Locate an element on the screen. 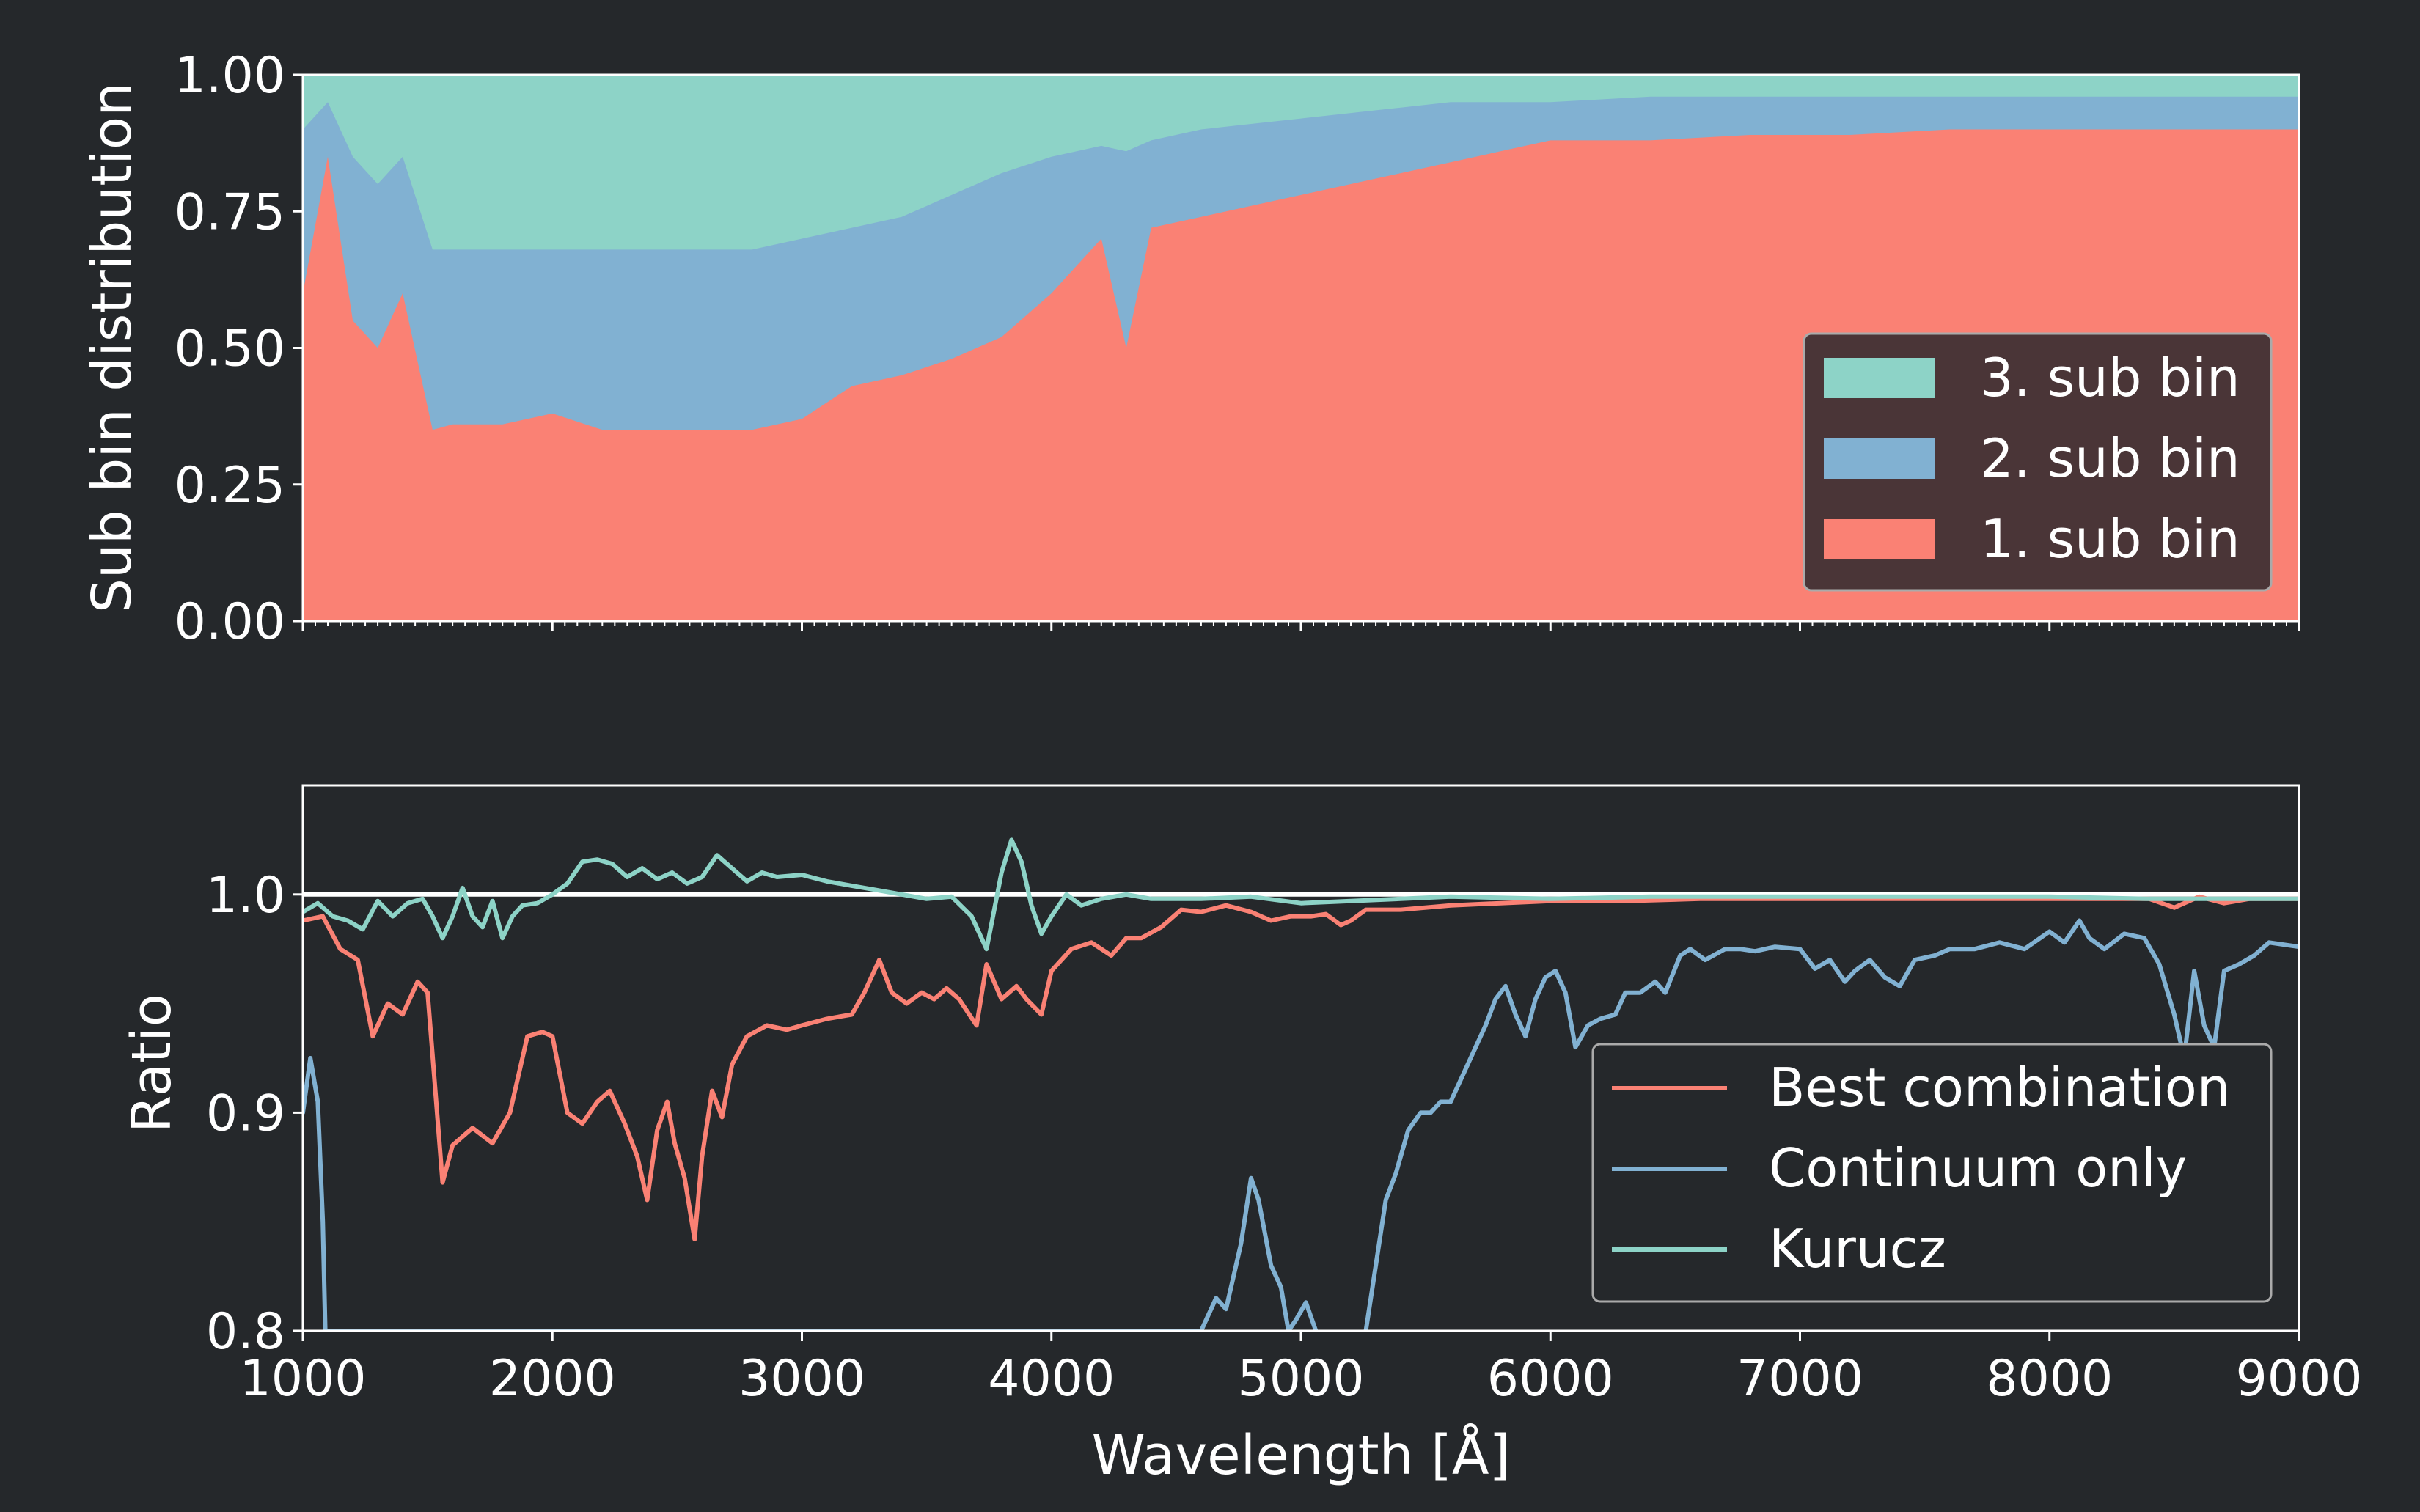 The image size is (2420, 1512). bottom-legend-box is located at coordinates (1932, 1173).